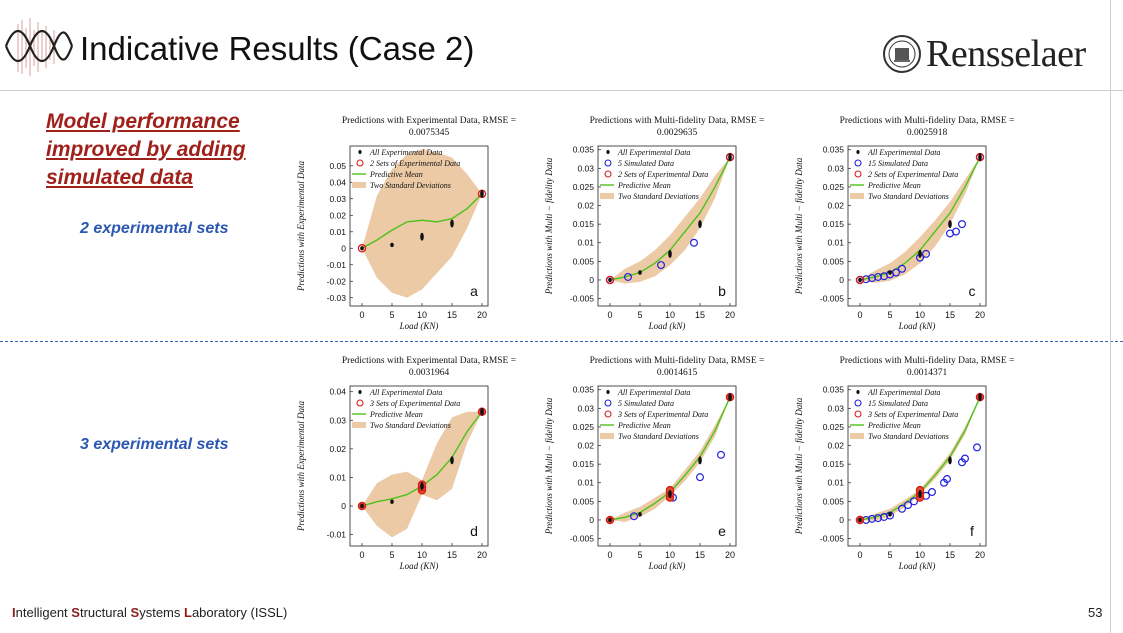  What do you see at coordinates (722, 291) in the screenshot?
I see `panel-letter: b` at bounding box center [722, 291].